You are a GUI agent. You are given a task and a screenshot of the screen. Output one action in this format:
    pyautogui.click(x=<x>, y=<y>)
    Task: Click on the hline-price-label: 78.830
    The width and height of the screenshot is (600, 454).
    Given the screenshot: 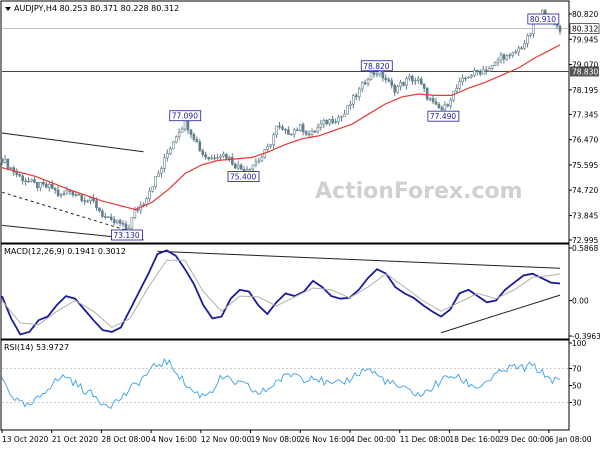 What is the action you would take?
    pyautogui.click(x=585, y=71)
    